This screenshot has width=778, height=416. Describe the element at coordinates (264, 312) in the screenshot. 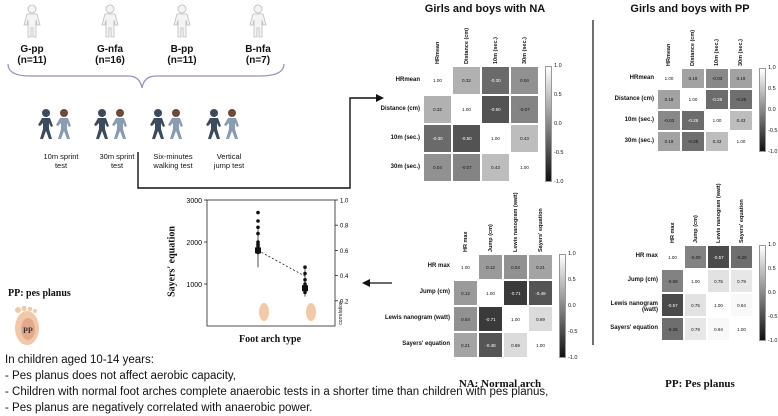

I see `foot-icon` at that location.